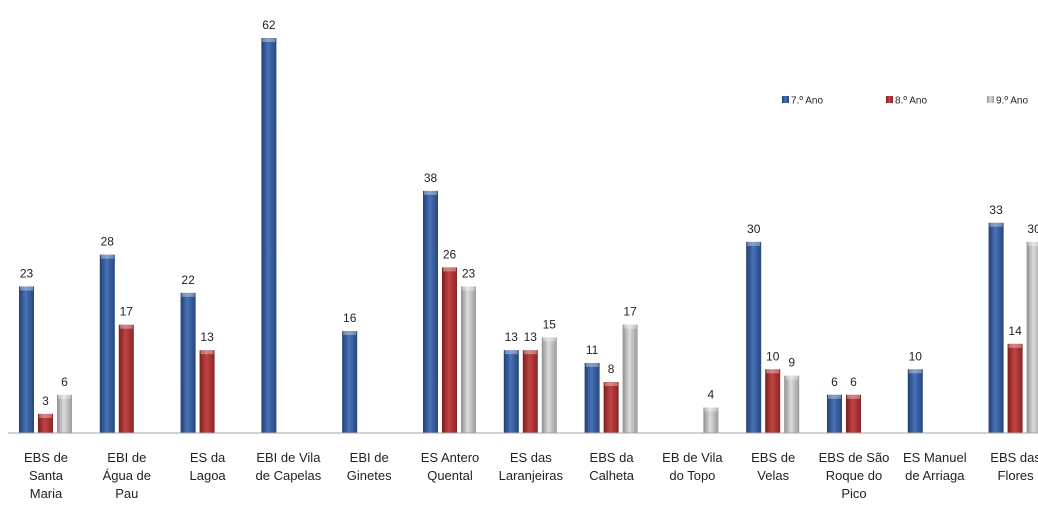 The image size is (1038, 506). What do you see at coordinates (431, 178) in the screenshot?
I see `data-label: 38` at bounding box center [431, 178].